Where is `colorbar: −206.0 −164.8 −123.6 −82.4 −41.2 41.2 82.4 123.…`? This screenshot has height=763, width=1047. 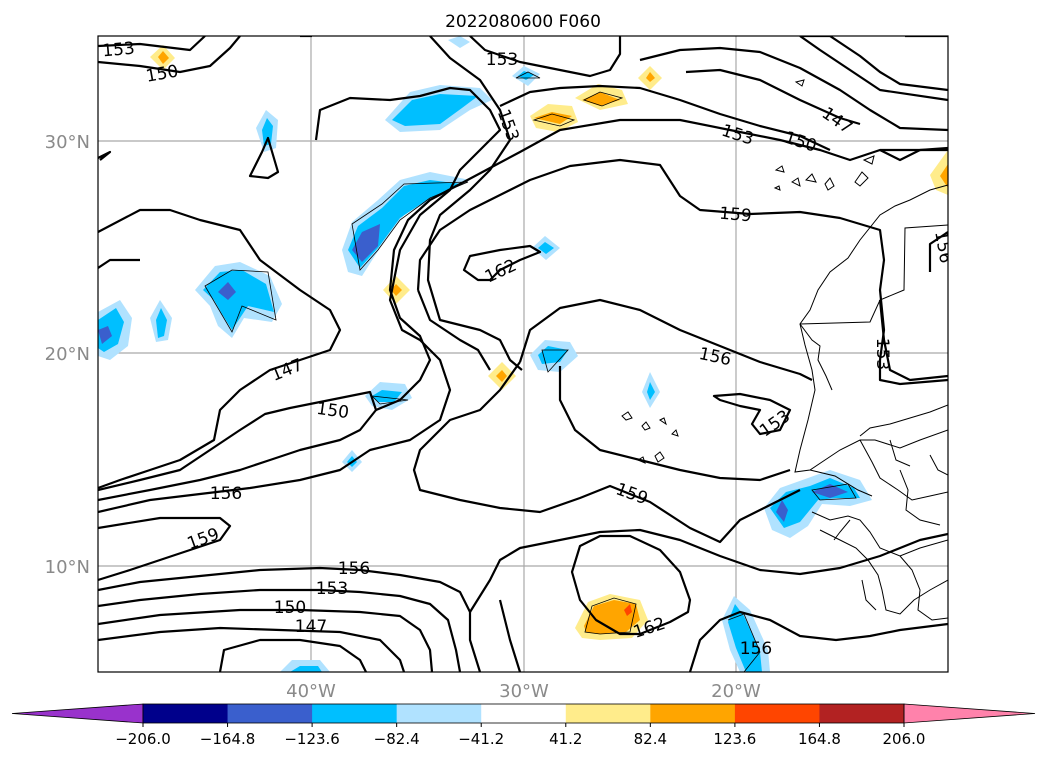 colorbar: −206.0 −164.8 −123.6 −82.4 −41.2 41.2 82.4 123.… is located at coordinates (523, 725).